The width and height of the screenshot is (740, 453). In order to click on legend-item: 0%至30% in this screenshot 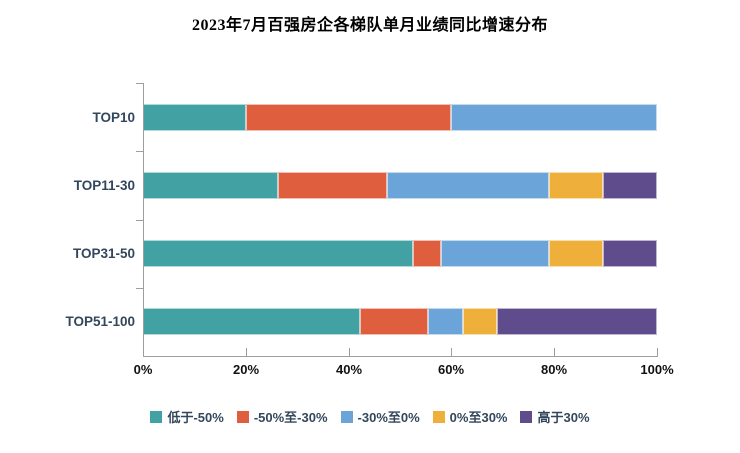, I will do `click(470, 416)`.